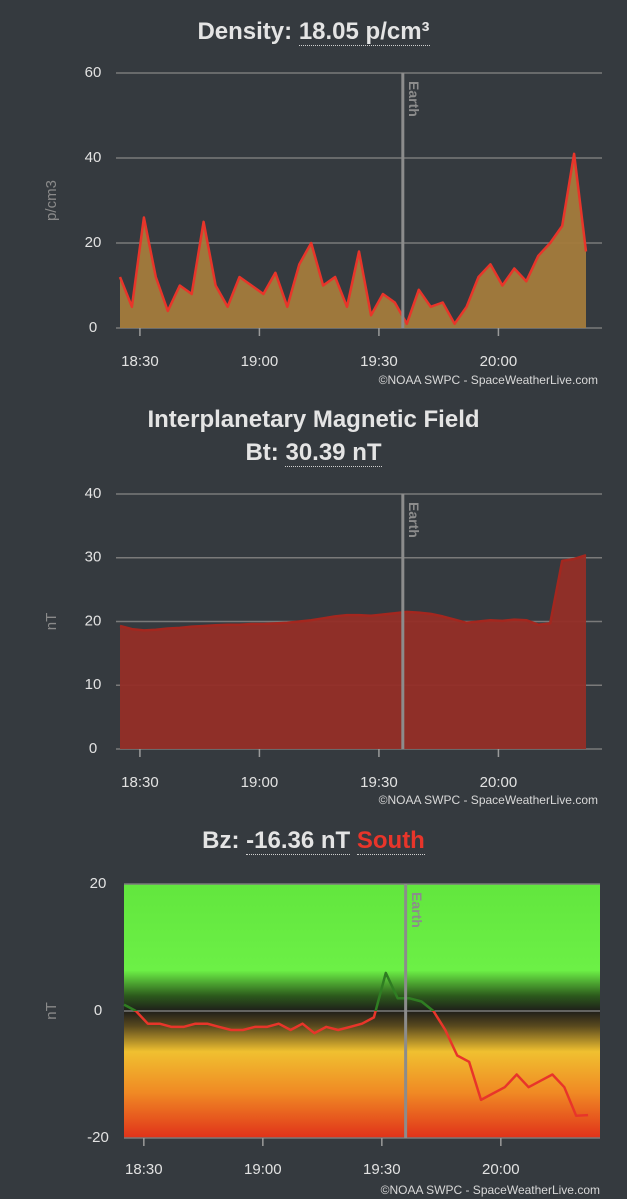 The image size is (627, 1199). I want to click on title-text: Density:, so click(245, 31).